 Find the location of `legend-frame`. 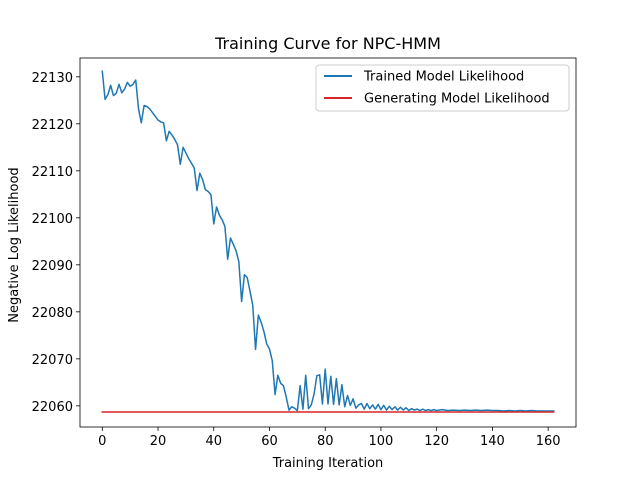

legend-frame is located at coordinates (442, 88).